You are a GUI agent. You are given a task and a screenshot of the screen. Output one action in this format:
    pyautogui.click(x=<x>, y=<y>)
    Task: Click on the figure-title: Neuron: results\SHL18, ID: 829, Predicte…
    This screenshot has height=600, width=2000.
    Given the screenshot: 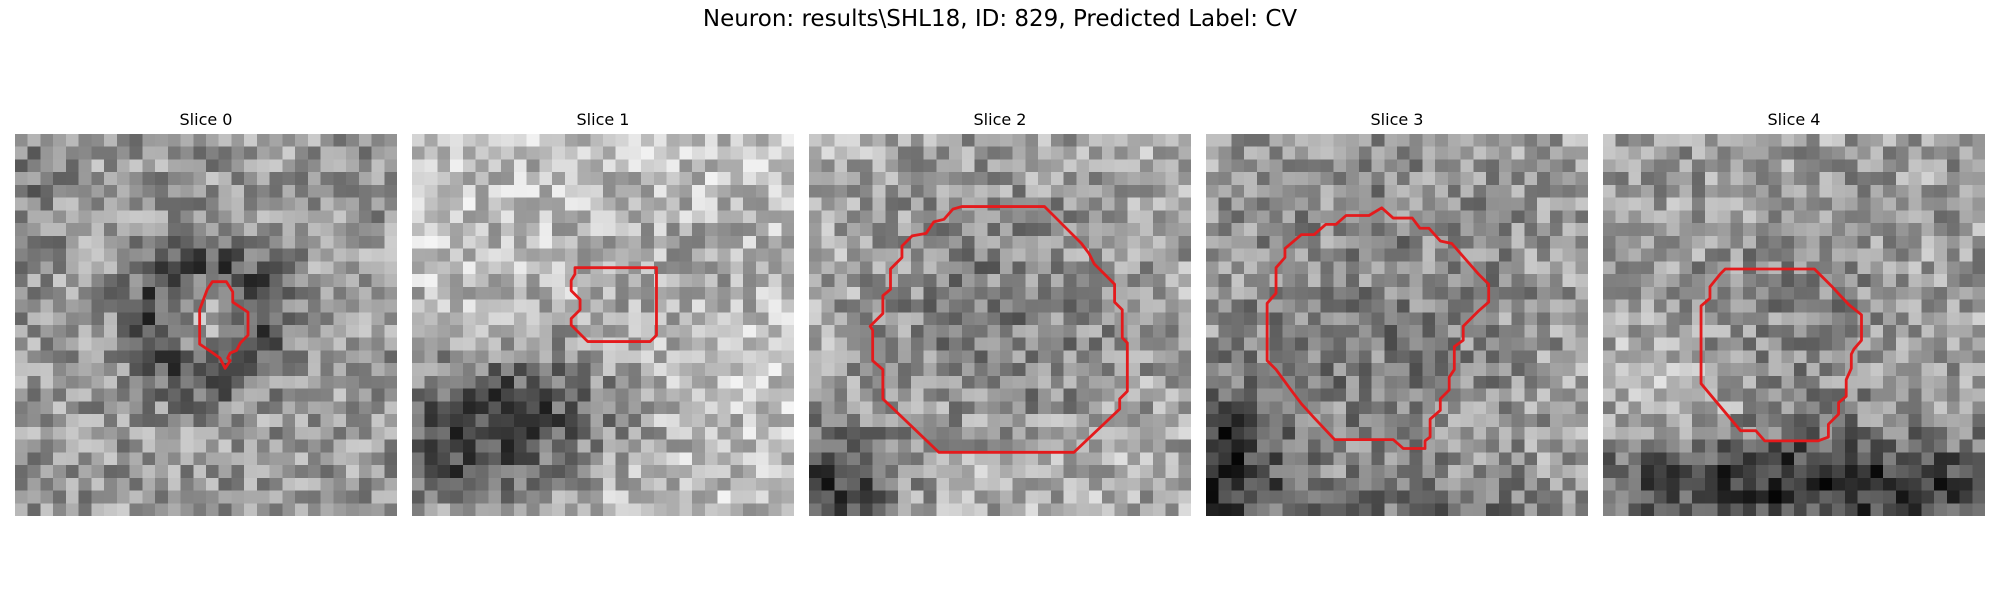 What is the action you would take?
    pyautogui.click(x=1000, y=19)
    